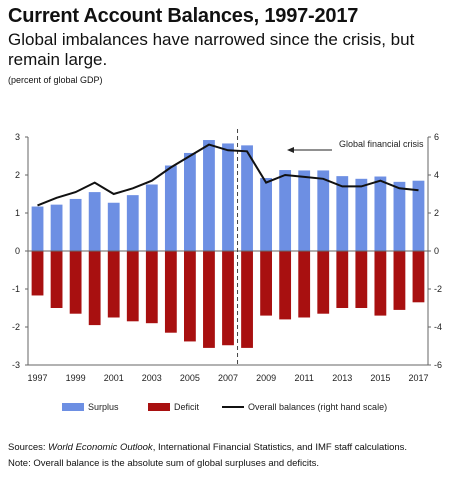 The width and height of the screenshot is (457, 500). Describe the element at coordinates (55, 80) in the screenshot. I see `unit-label: (percent of global GDP)` at that location.